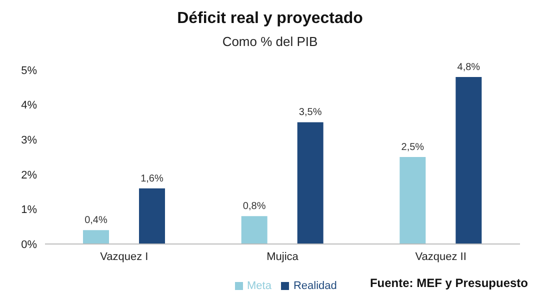 This screenshot has height=300, width=540. I want to click on chart-title: Déficit real y proyectado, so click(270, 19).